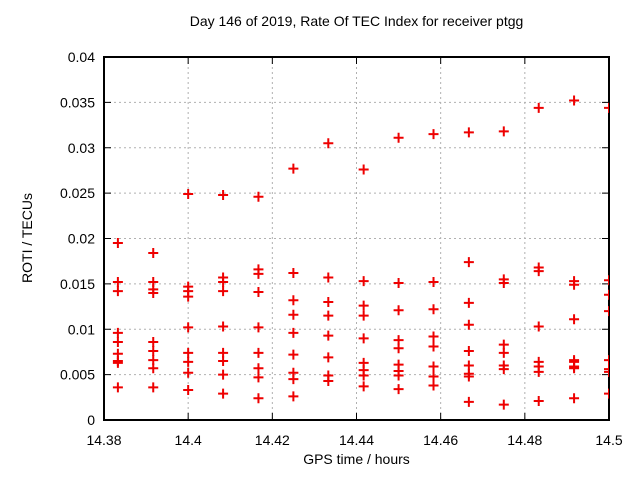 Image resolution: width=640 pixels, height=480 pixels. What do you see at coordinates (81, 148) in the screenshot?
I see `y-tick-label: 0.03` at bounding box center [81, 148].